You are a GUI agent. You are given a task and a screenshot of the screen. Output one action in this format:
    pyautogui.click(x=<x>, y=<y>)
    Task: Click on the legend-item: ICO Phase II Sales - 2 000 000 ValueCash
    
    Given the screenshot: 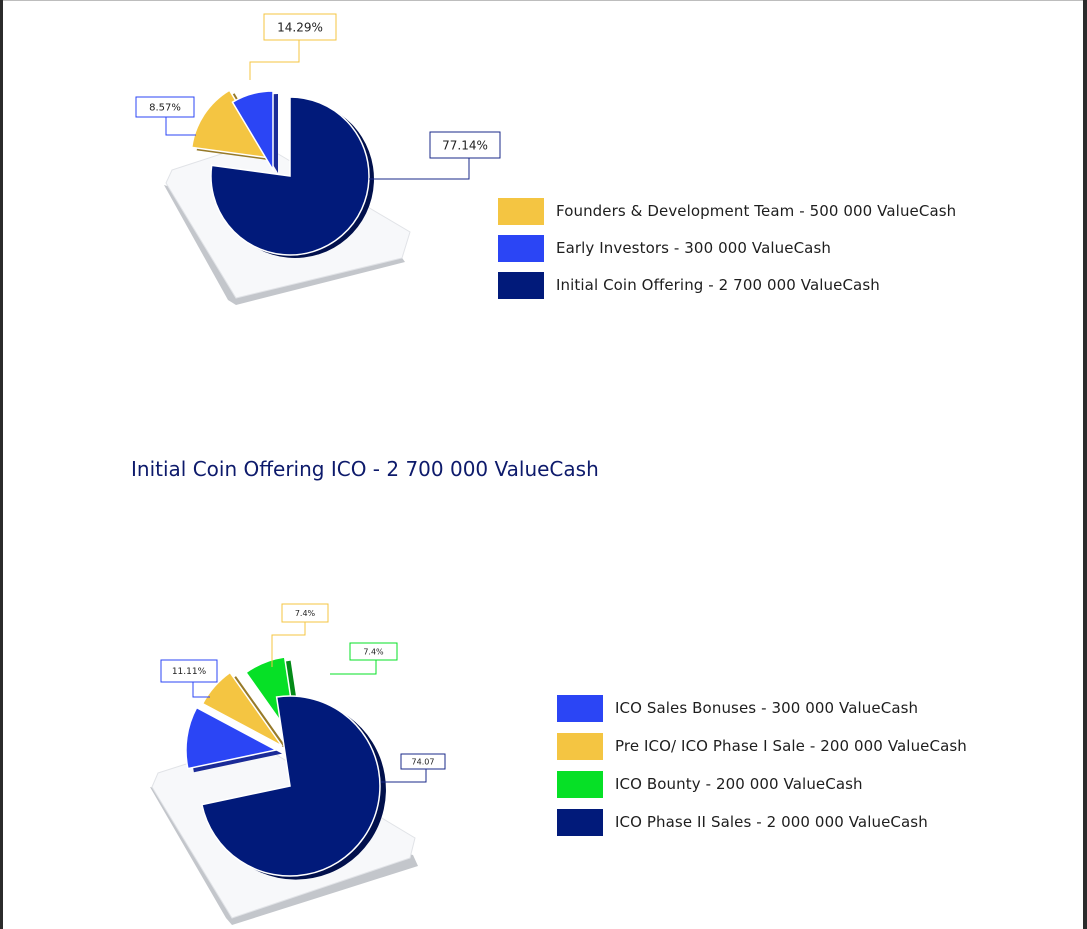 What is the action you would take?
    pyautogui.click(x=742, y=822)
    